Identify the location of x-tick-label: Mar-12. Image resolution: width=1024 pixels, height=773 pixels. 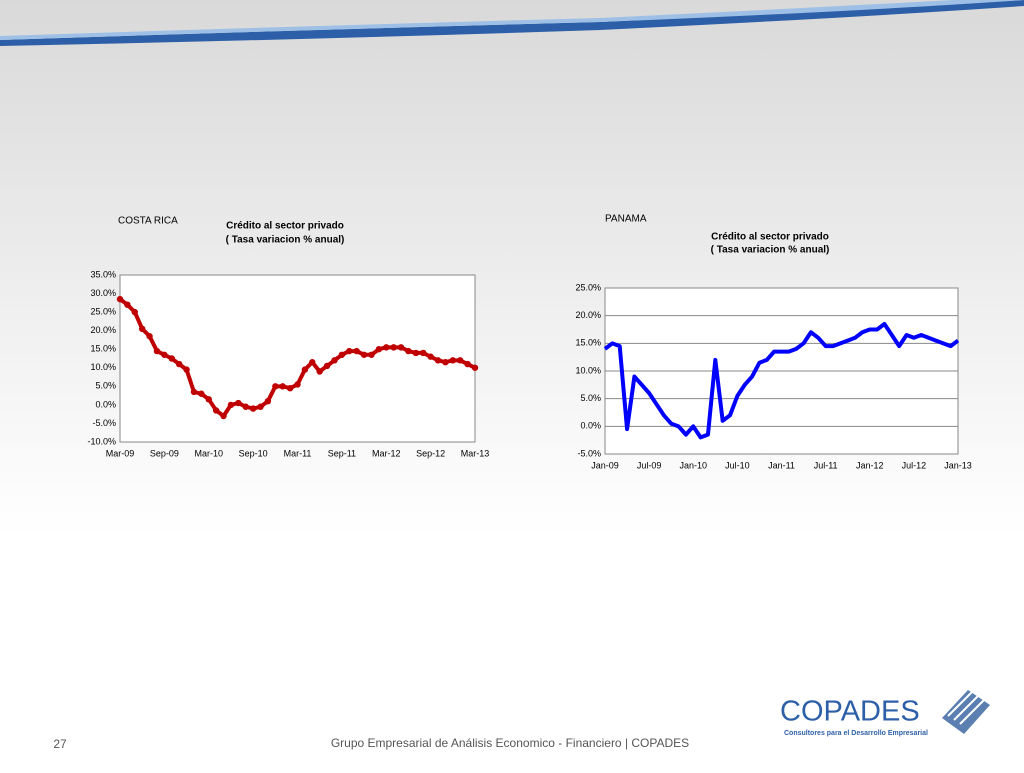
(386, 453).